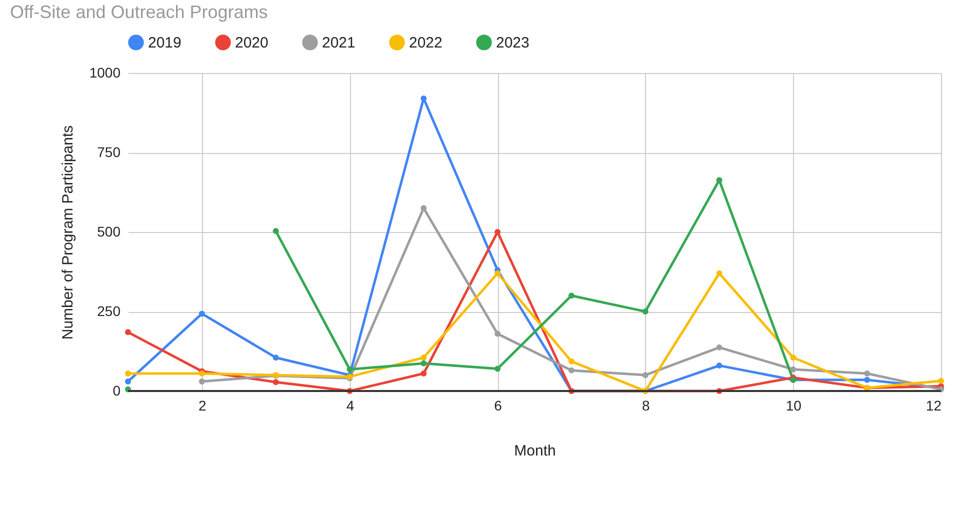 This screenshot has height=508, width=976. I want to click on y-tick-label: 0, so click(116, 390).